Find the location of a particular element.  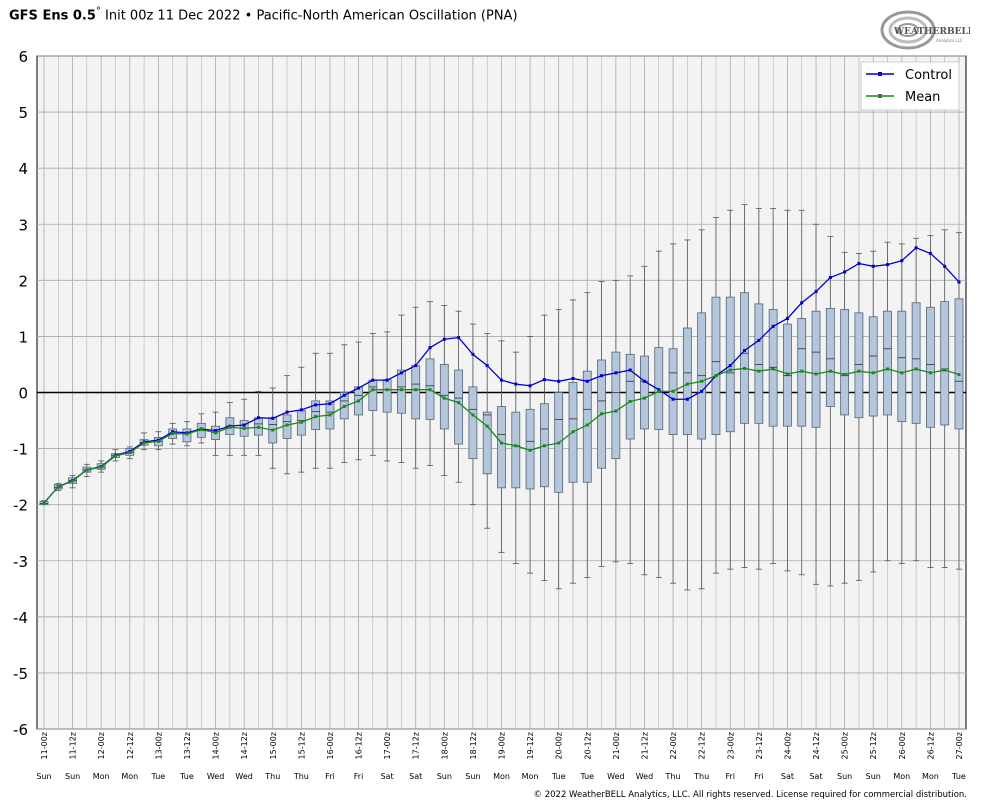

y-tick-label: 2 is located at coordinates (23, 281).